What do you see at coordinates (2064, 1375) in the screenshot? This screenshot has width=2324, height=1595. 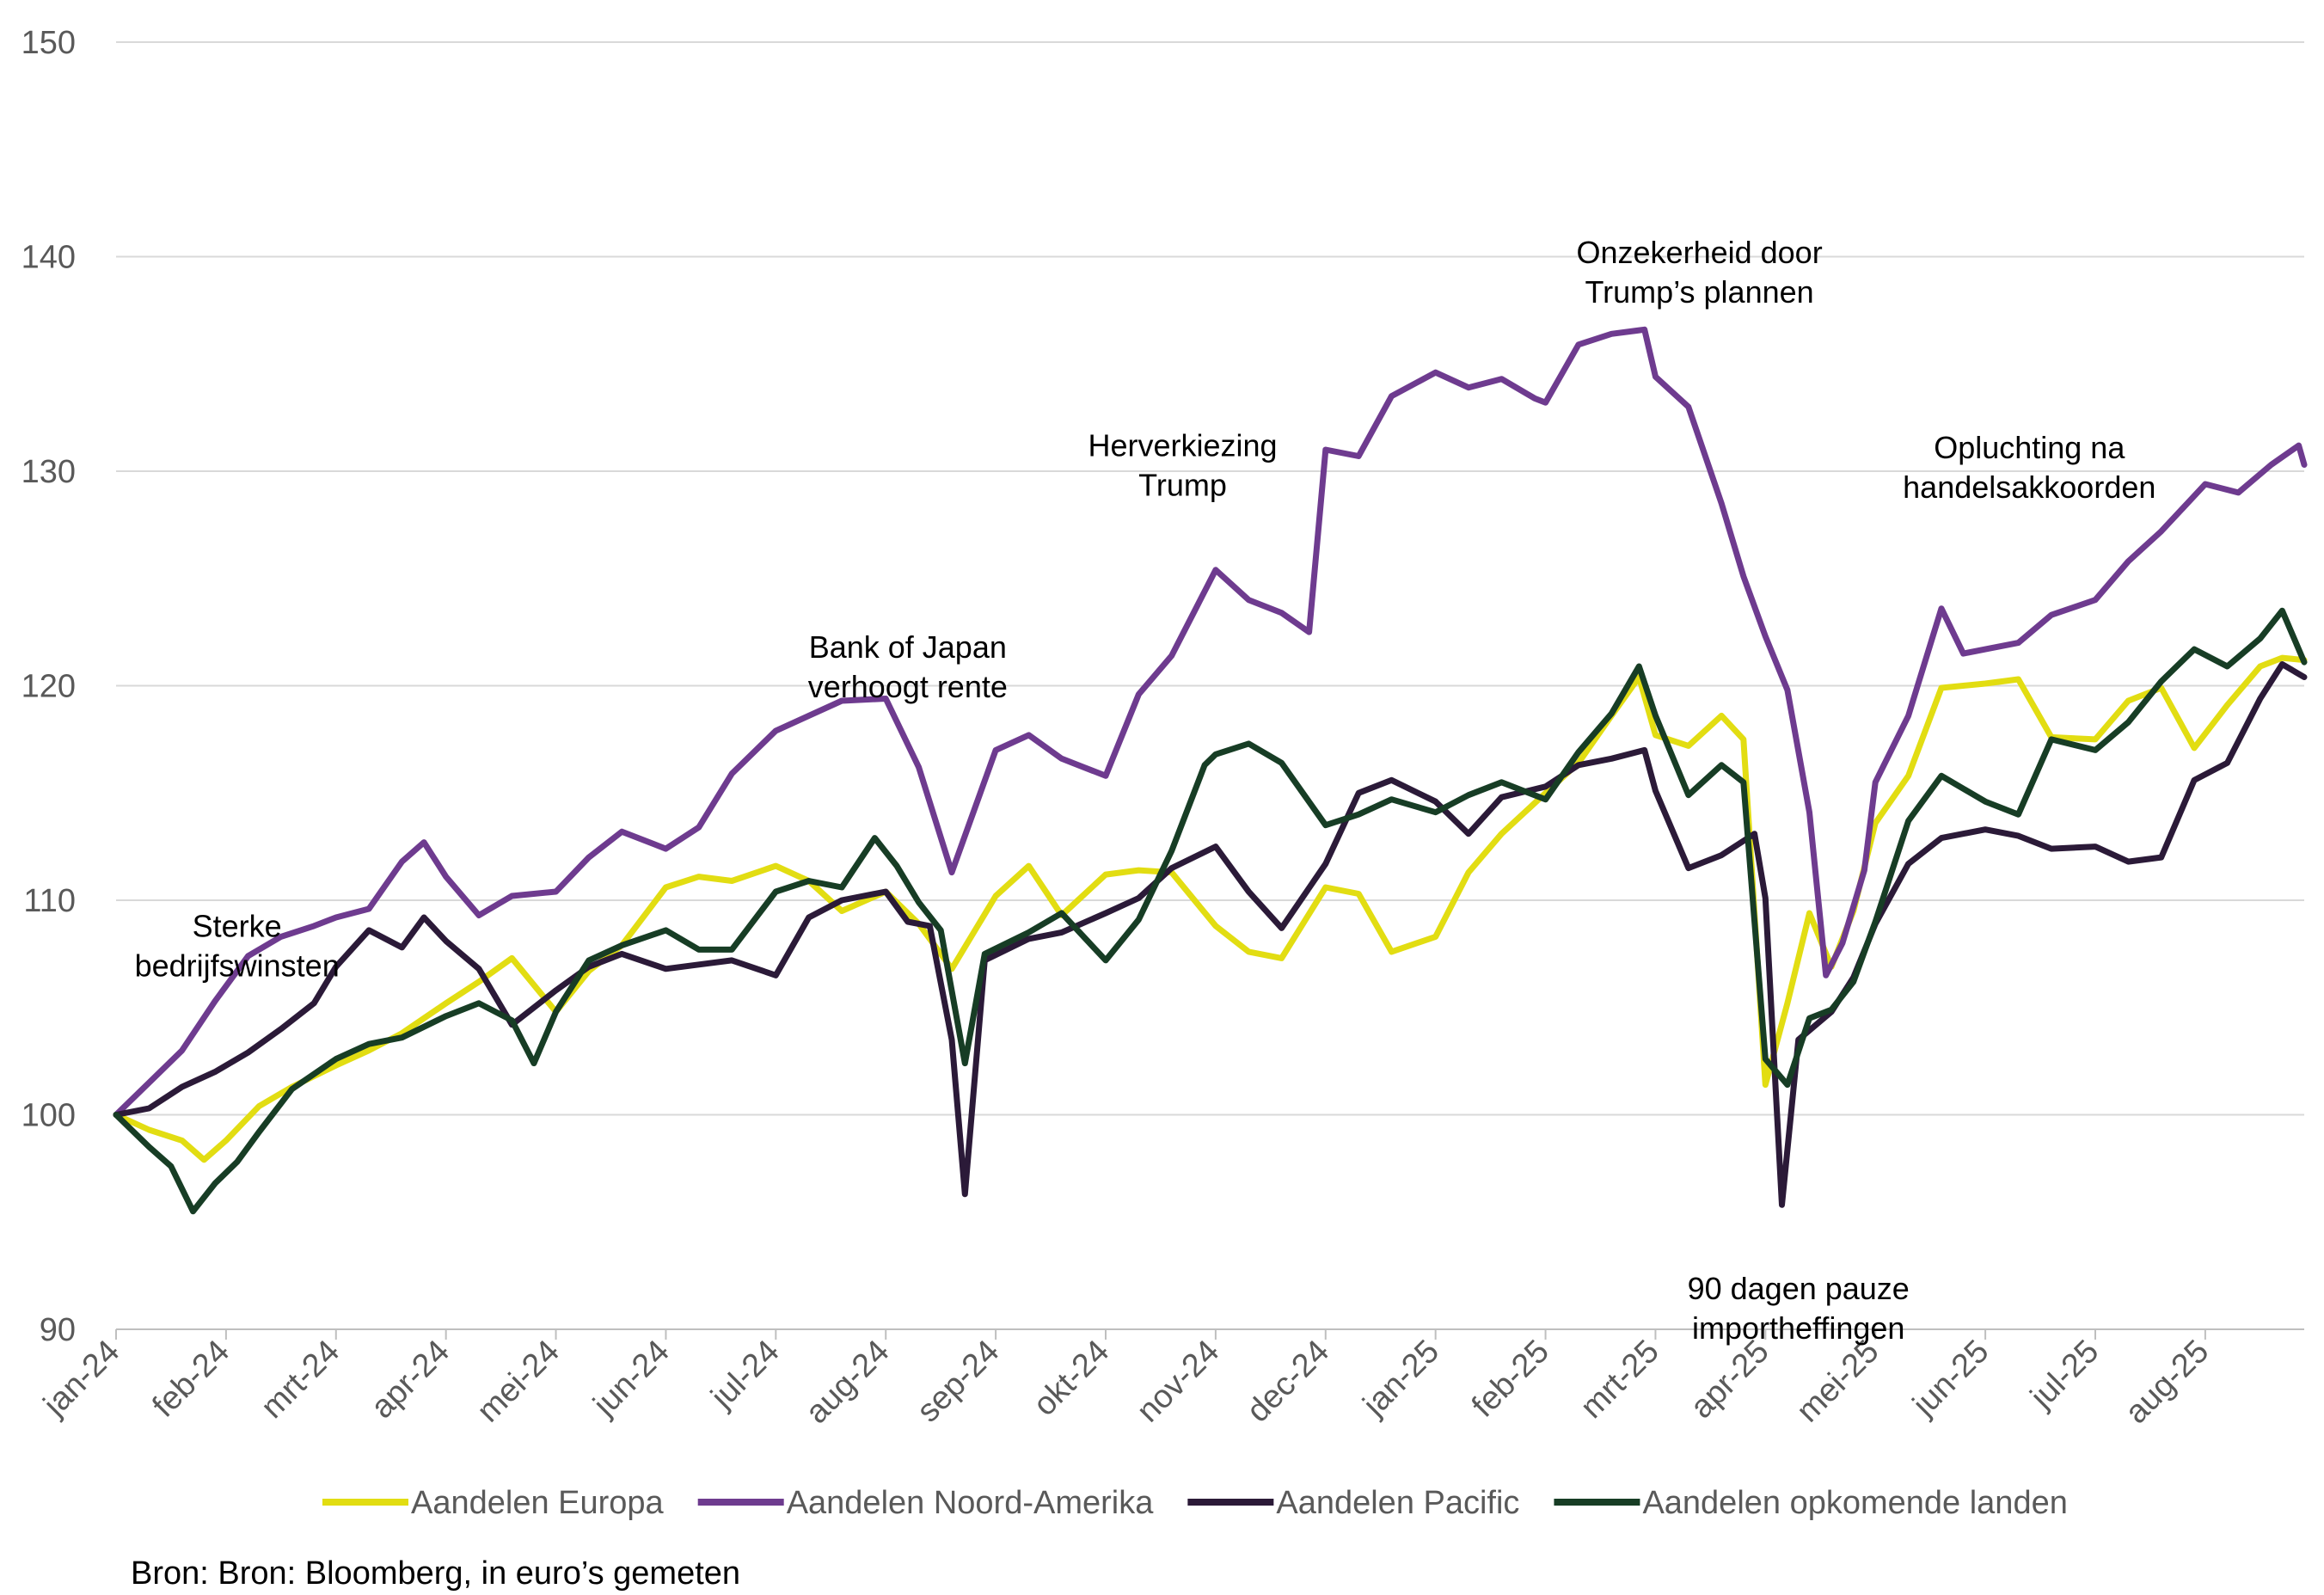 I see `x-tick-label: jul-25` at bounding box center [2064, 1375].